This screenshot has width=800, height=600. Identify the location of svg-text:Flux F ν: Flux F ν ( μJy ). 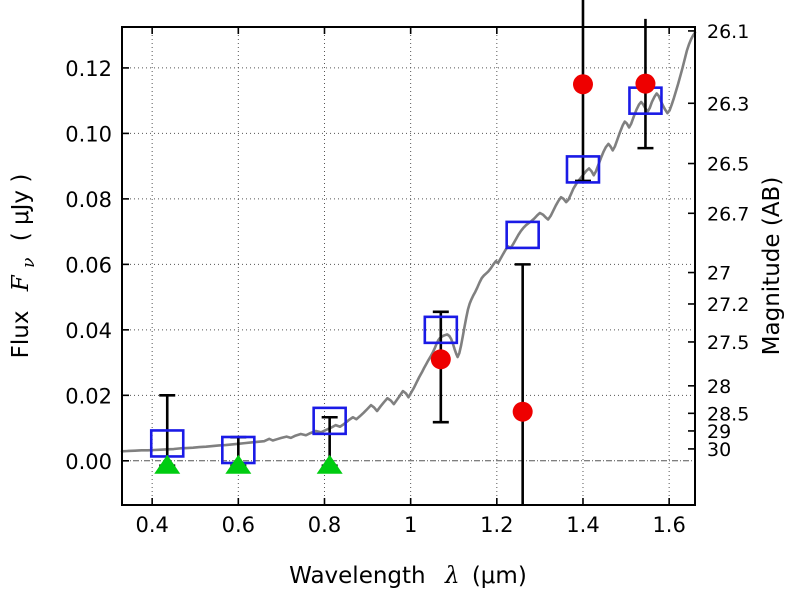
(24, 266).